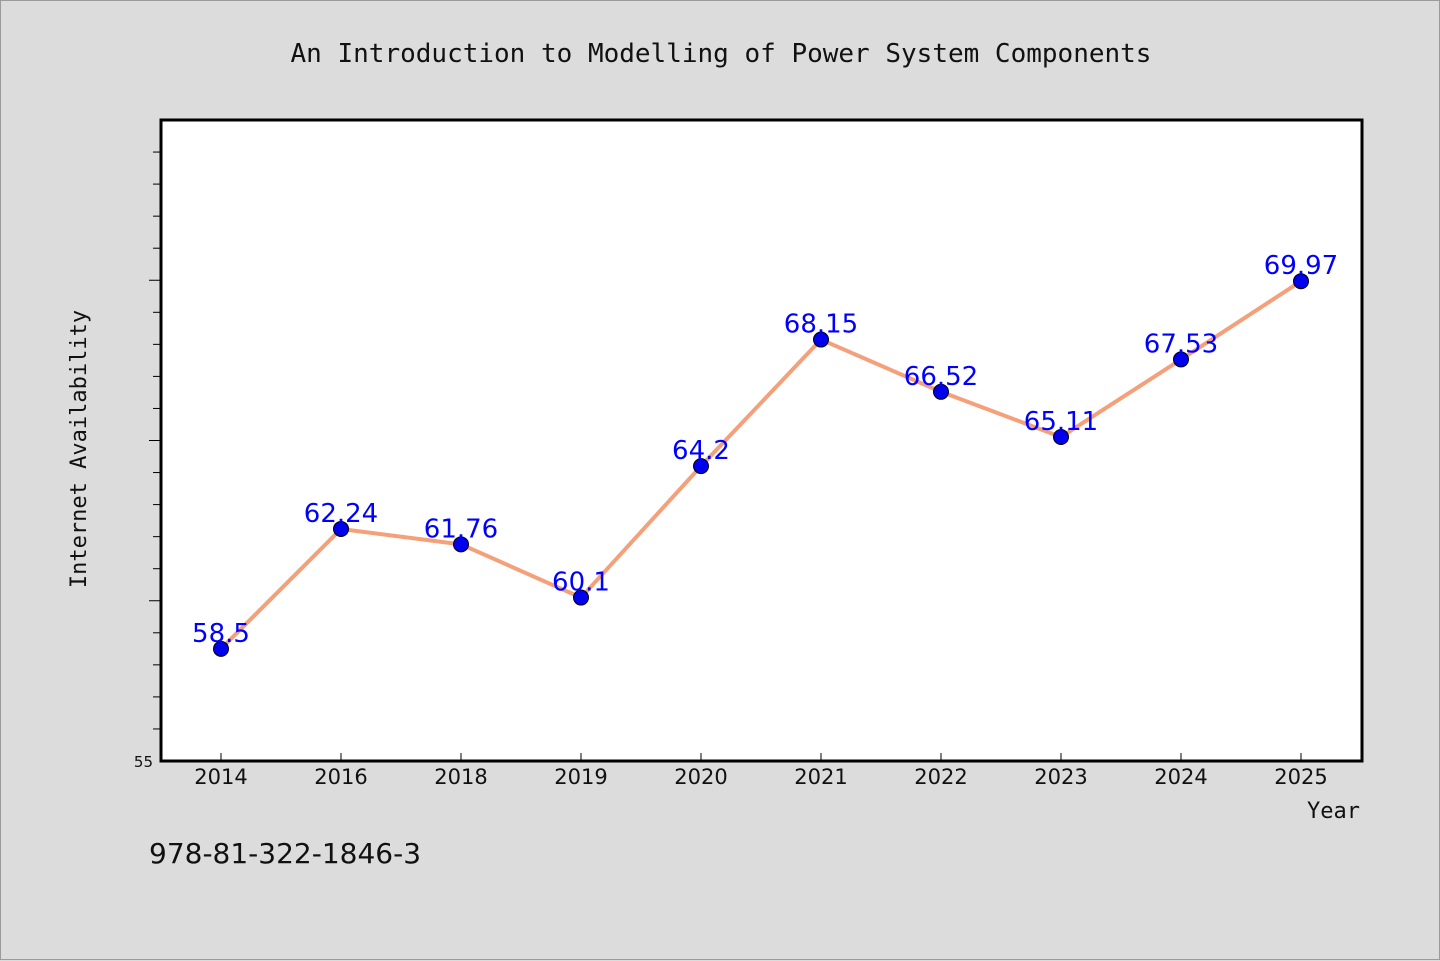 This screenshot has height=961, width=1440. I want to click on x-tick-label: 2020, so click(700, 777).